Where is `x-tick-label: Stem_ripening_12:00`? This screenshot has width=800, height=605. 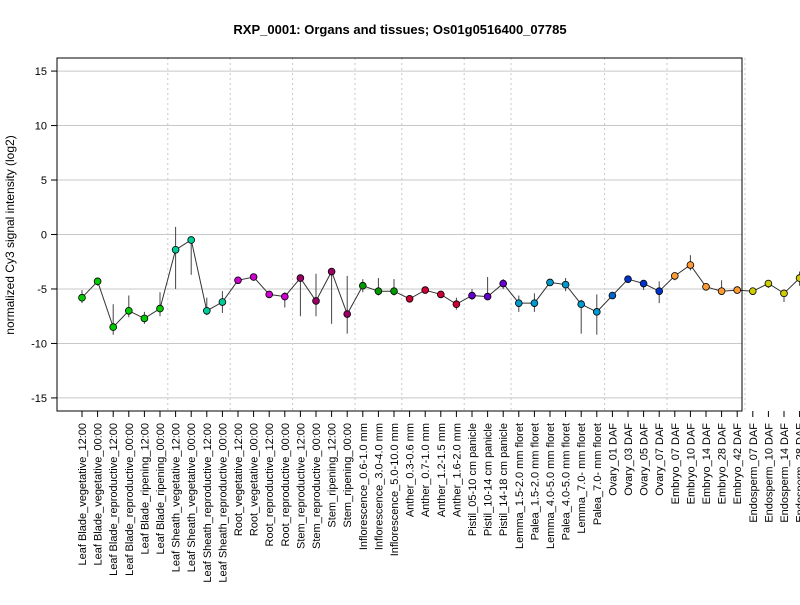 x-tick-label: Stem_ripening_12:00 is located at coordinates (333, 475).